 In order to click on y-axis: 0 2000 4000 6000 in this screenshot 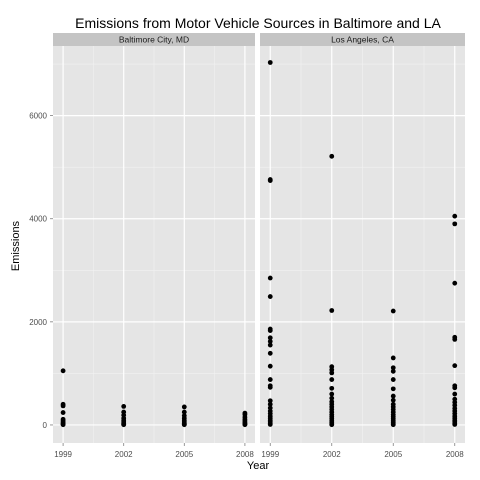, I will do `click(41, 271)`.